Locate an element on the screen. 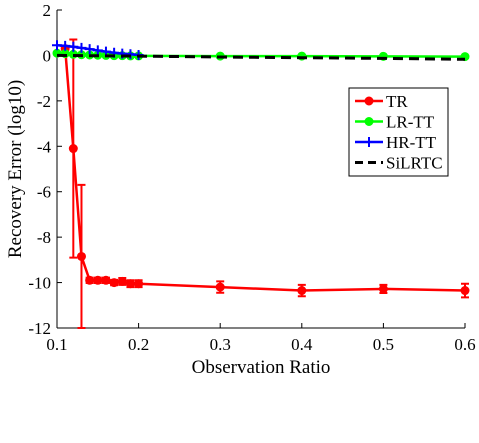  y-tick-label: -2 is located at coordinates (44, 101).